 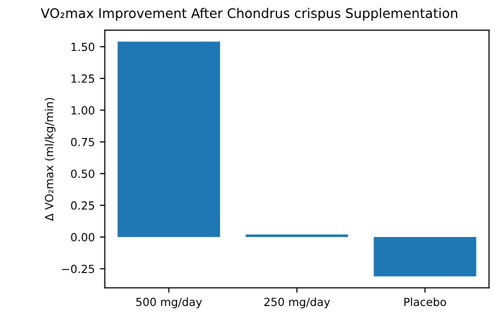 What do you see at coordinates (83, 110) in the screenshot?
I see `y-tick-label: 1.00` at bounding box center [83, 110].